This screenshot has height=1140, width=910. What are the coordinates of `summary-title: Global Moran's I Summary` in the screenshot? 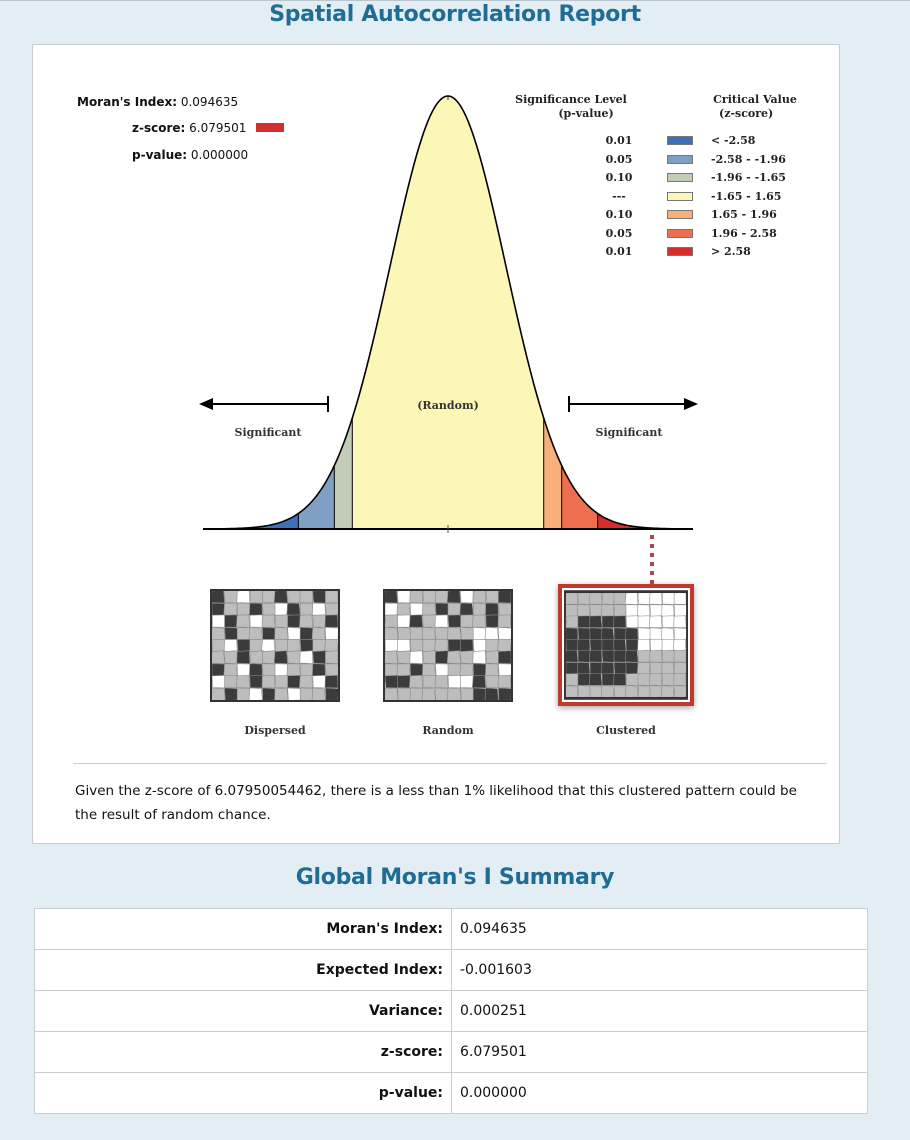 It's located at (455, 877).